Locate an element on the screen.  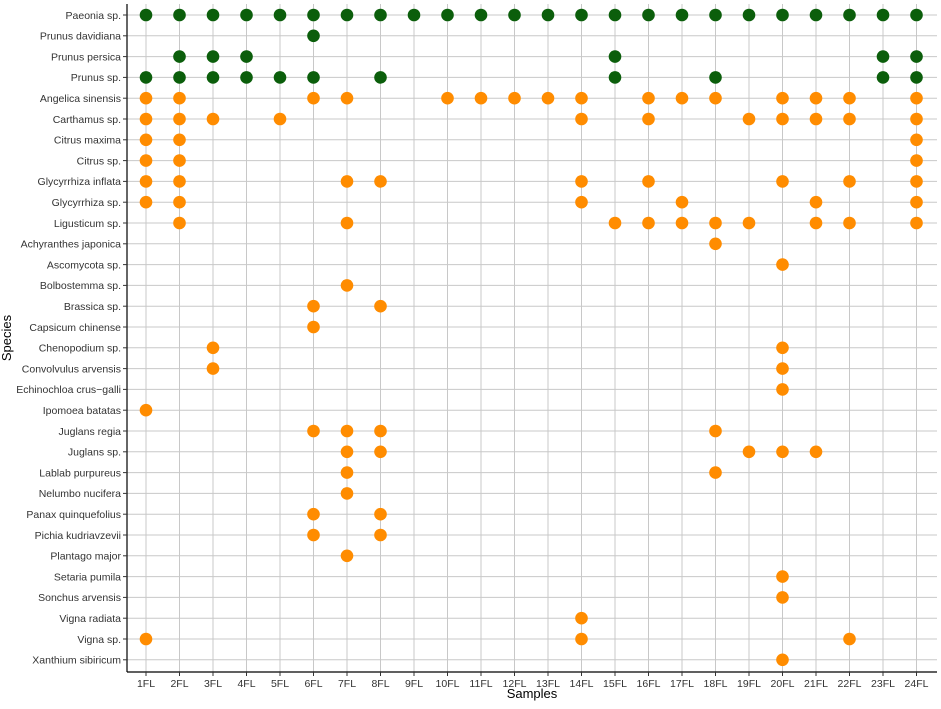
y-tick-label: Paeonia sp. is located at coordinates (93, 16).